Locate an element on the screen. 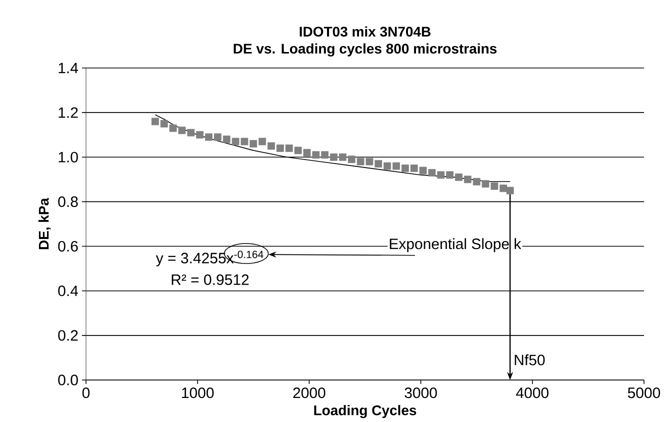  y-tick-label: 1.0 is located at coordinates (68, 157).